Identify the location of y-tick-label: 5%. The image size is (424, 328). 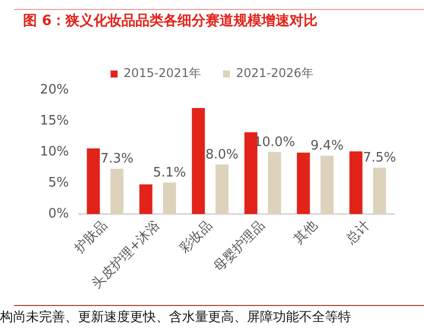
(58, 182).